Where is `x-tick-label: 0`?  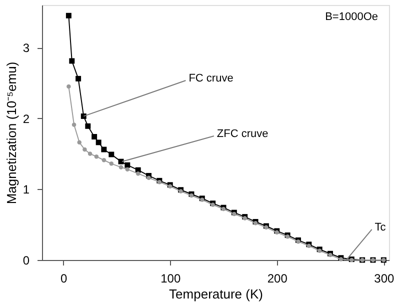
x-tick-label: 0 is located at coordinates (64, 279).